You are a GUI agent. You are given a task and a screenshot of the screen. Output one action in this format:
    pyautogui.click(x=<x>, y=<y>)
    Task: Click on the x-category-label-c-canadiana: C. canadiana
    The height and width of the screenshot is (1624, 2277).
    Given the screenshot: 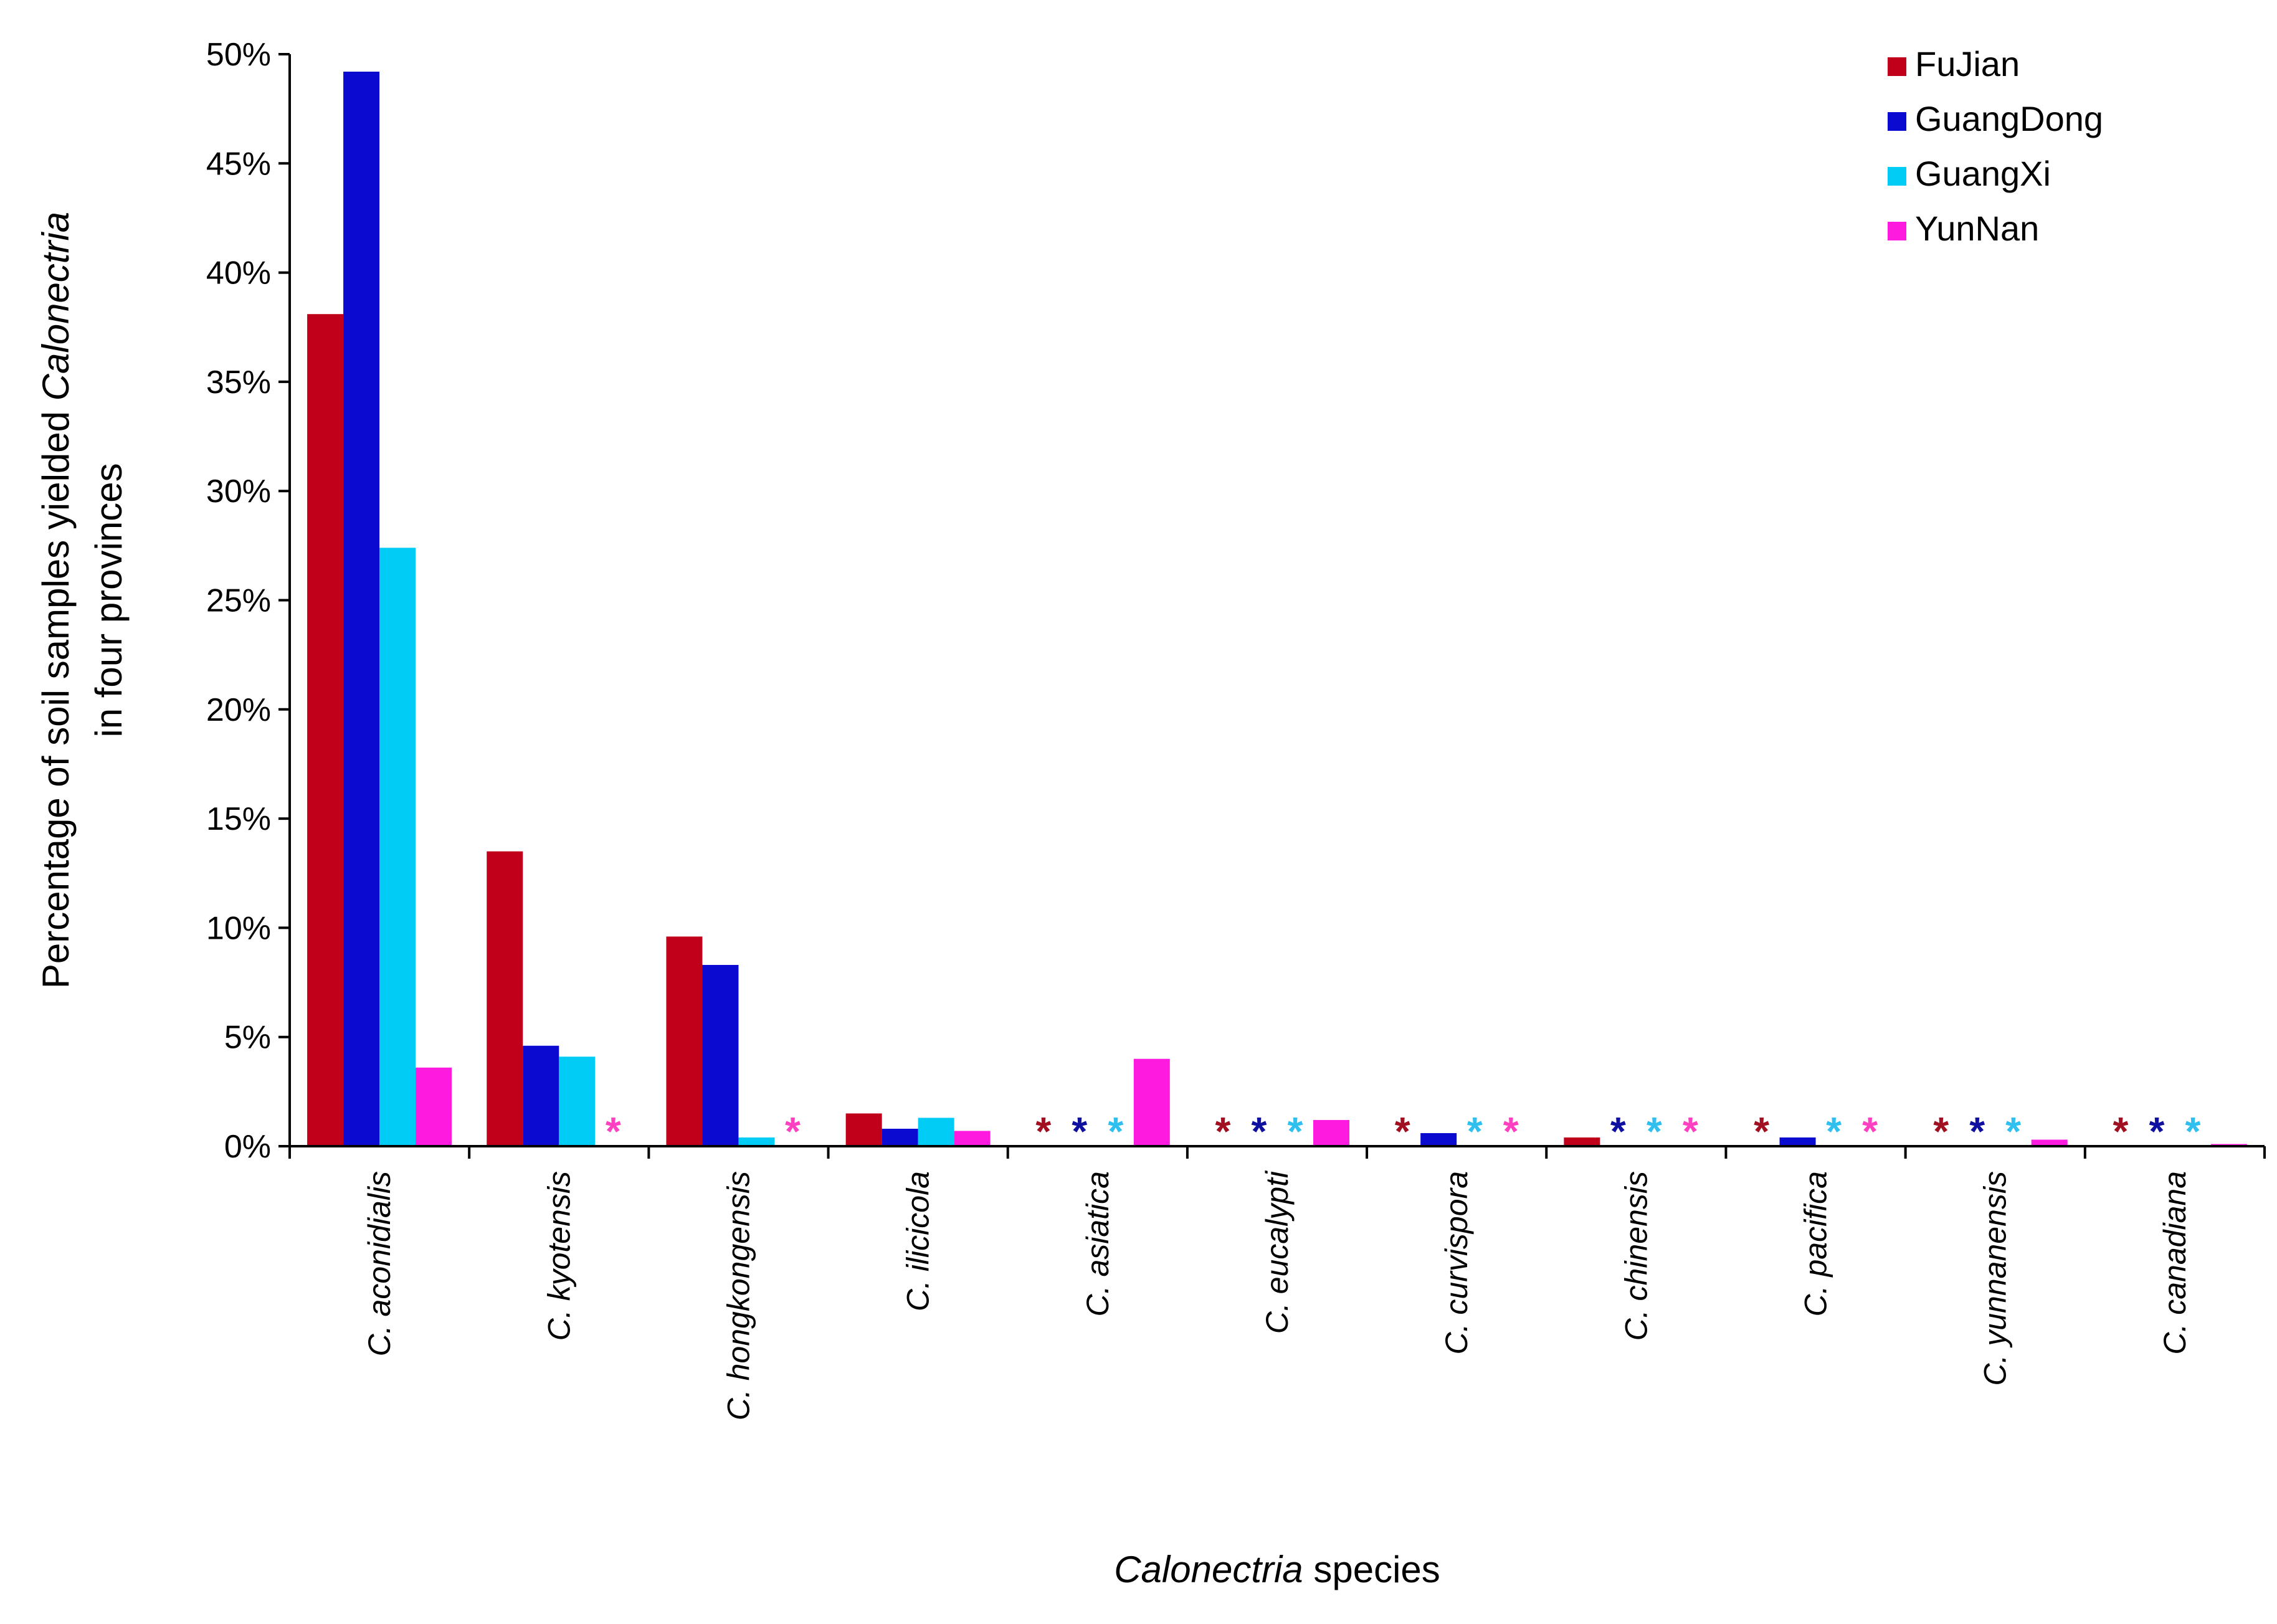 What is the action you would take?
    pyautogui.click(x=2175, y=1263)
    